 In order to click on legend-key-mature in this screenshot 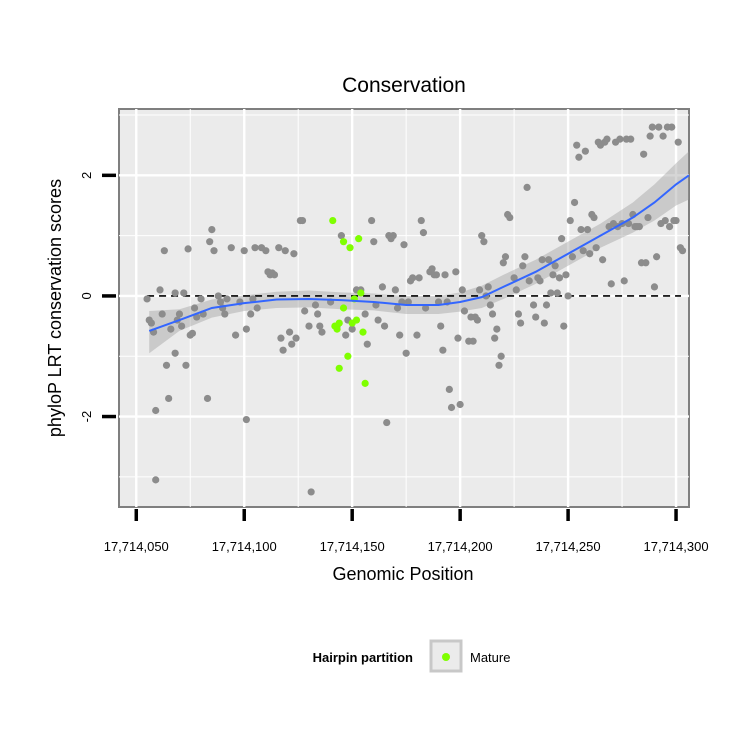, I will do `click(446, 657)`.